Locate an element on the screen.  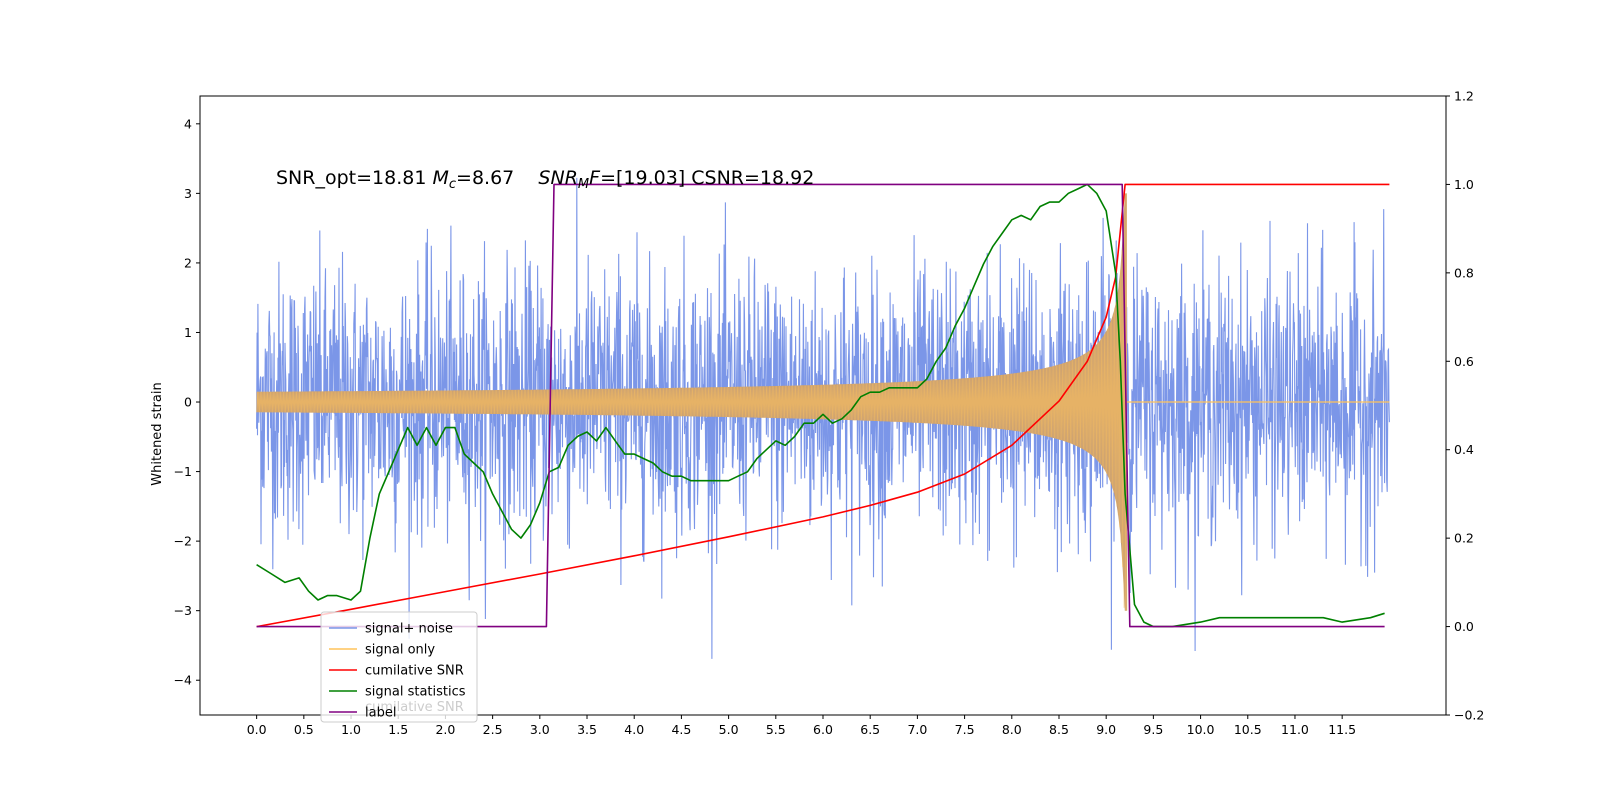
y2-tick-label: 1.0 is located at coordinates (1464, 184).